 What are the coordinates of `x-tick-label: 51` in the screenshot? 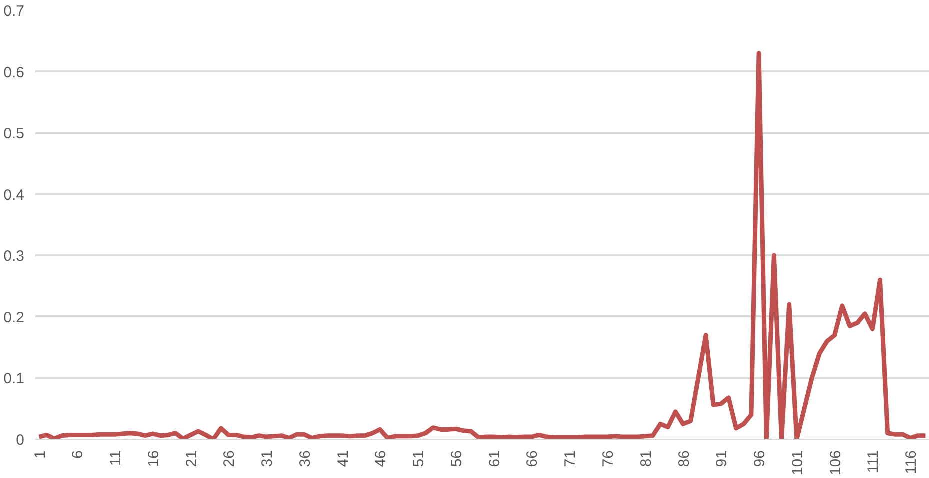 It's located at (419, 459).